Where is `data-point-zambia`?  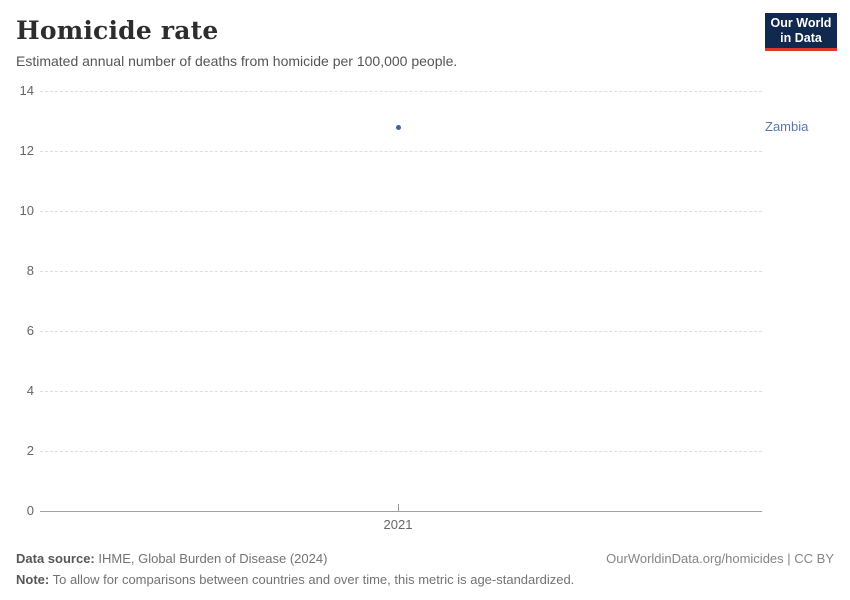
data-point-zambia is located at coordinates (398, 127).